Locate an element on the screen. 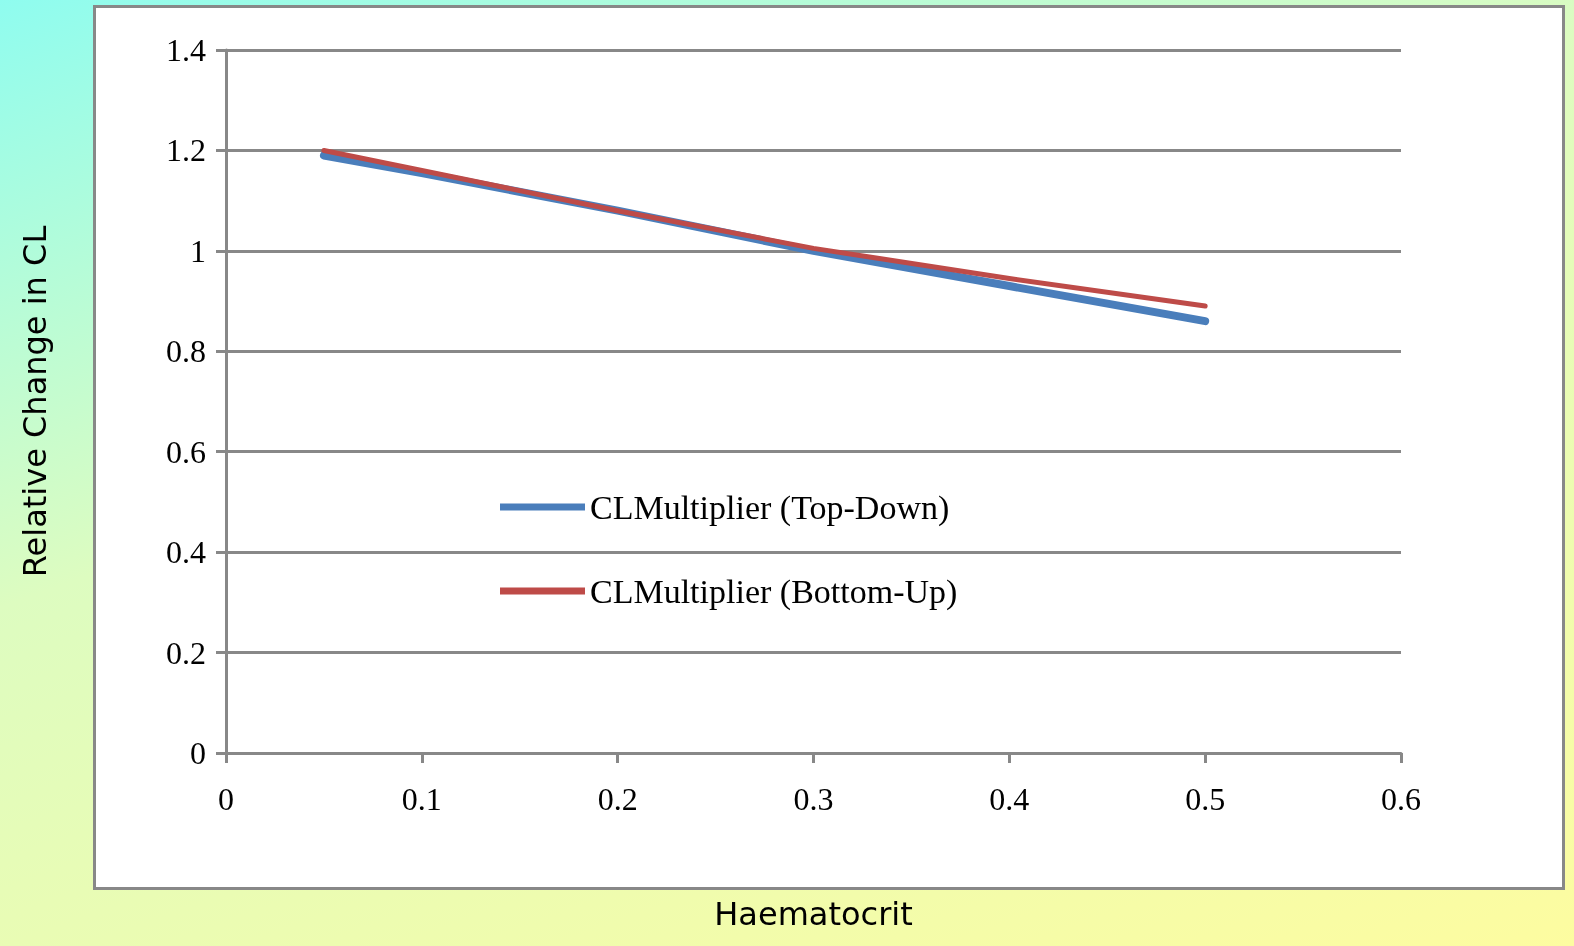 The width and height of the screenshot is (1574, 946). y-tick-label: 0.2 is located at coordinates (186, 652).